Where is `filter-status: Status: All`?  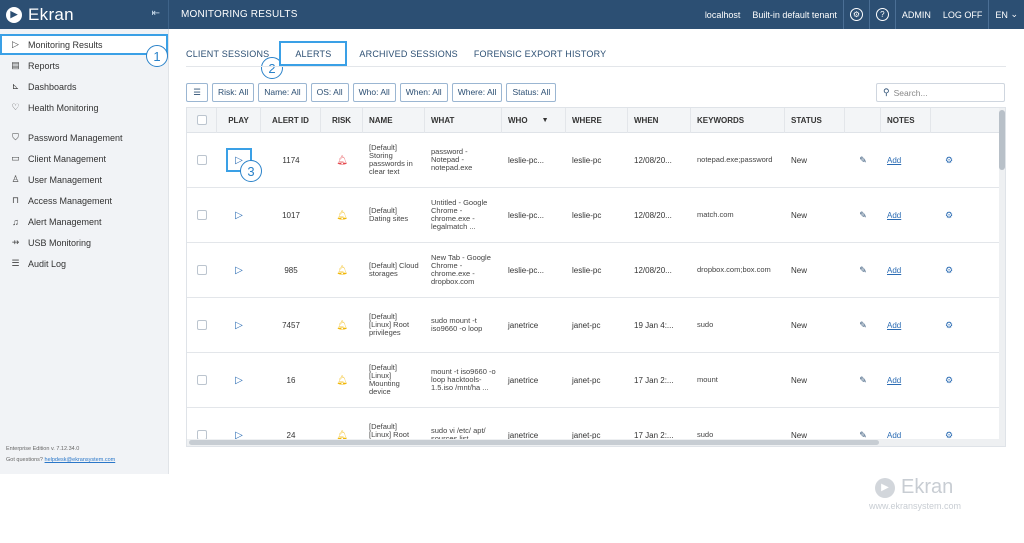 filter-status: Status: All is located at coordinates (531, 92).